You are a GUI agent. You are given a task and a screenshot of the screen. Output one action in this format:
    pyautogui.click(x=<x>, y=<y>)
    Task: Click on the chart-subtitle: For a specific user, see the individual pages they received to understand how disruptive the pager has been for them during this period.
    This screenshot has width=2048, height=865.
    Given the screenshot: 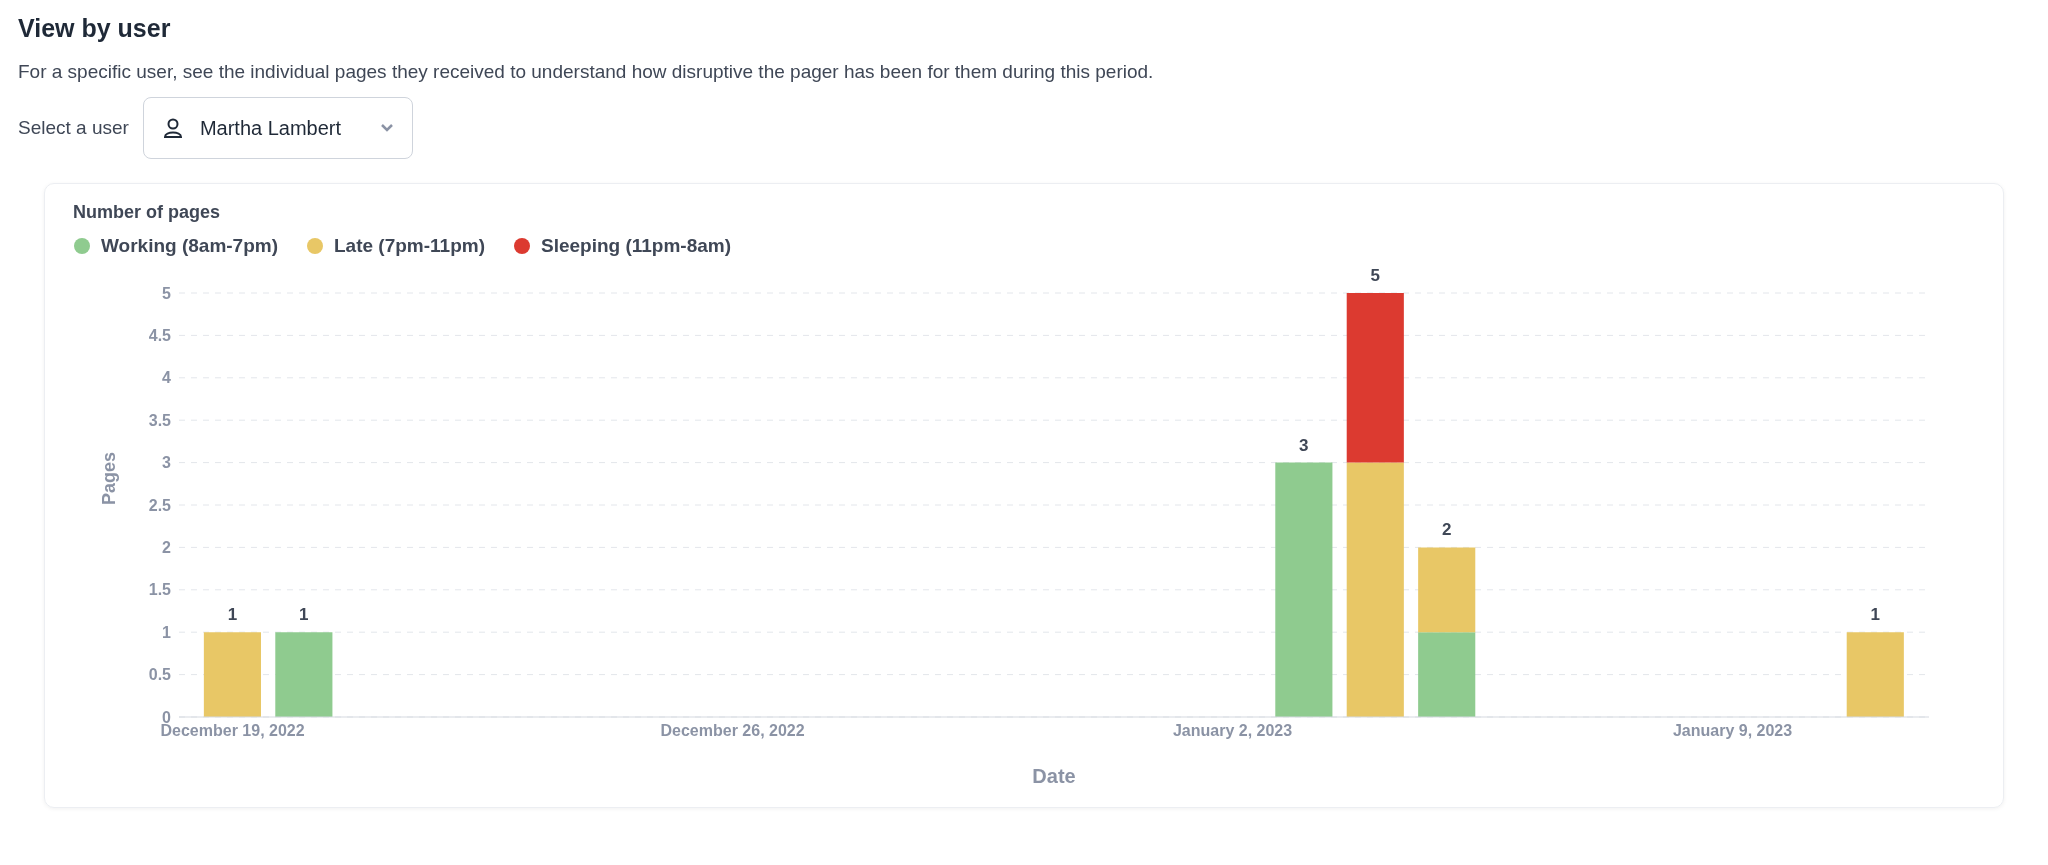 What is the action you would take?
    pyautogui.click(x=586, y=72)
    